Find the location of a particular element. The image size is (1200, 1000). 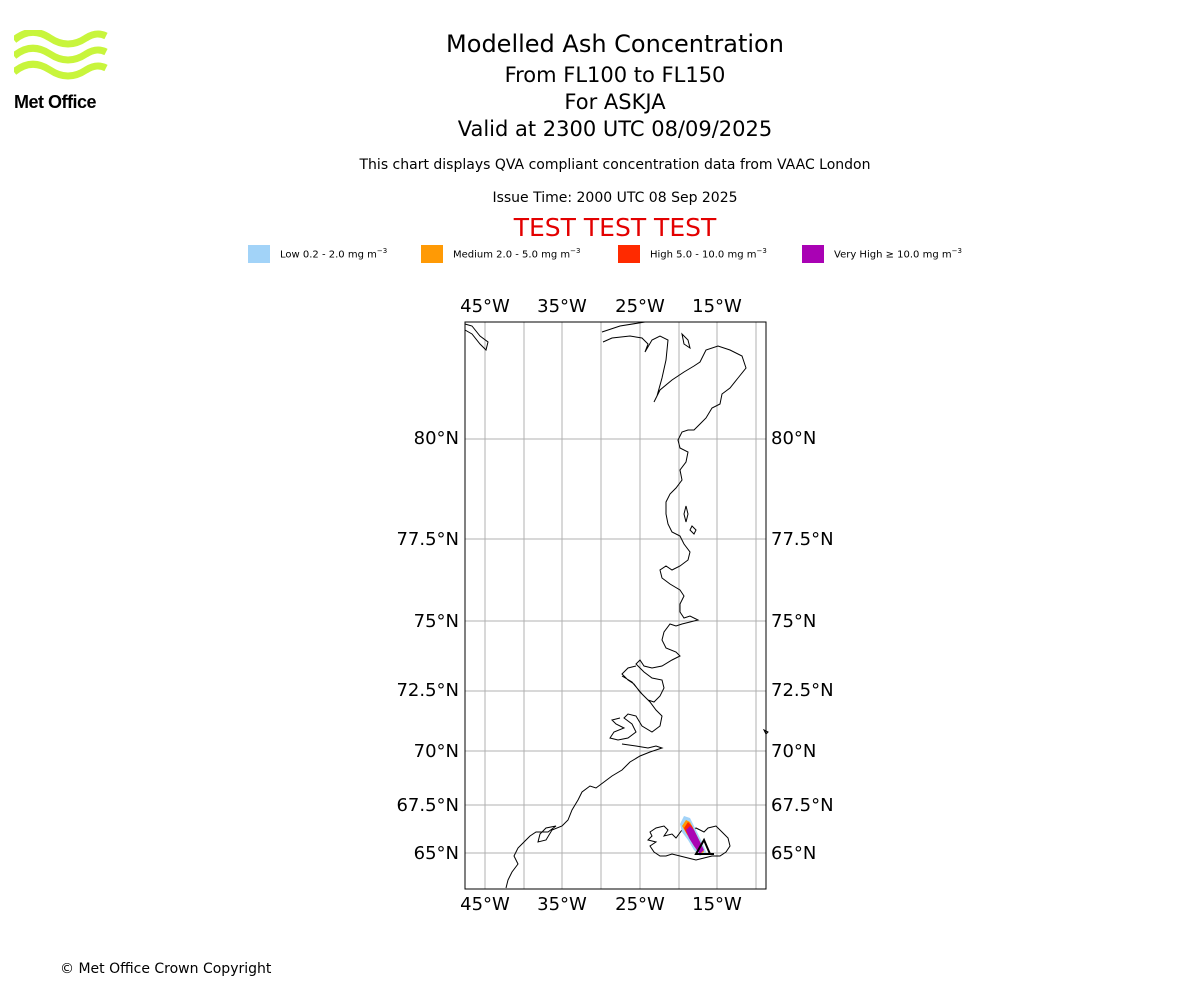

test-banner: TEST TEST TEST is located at coordinates (615, 227).